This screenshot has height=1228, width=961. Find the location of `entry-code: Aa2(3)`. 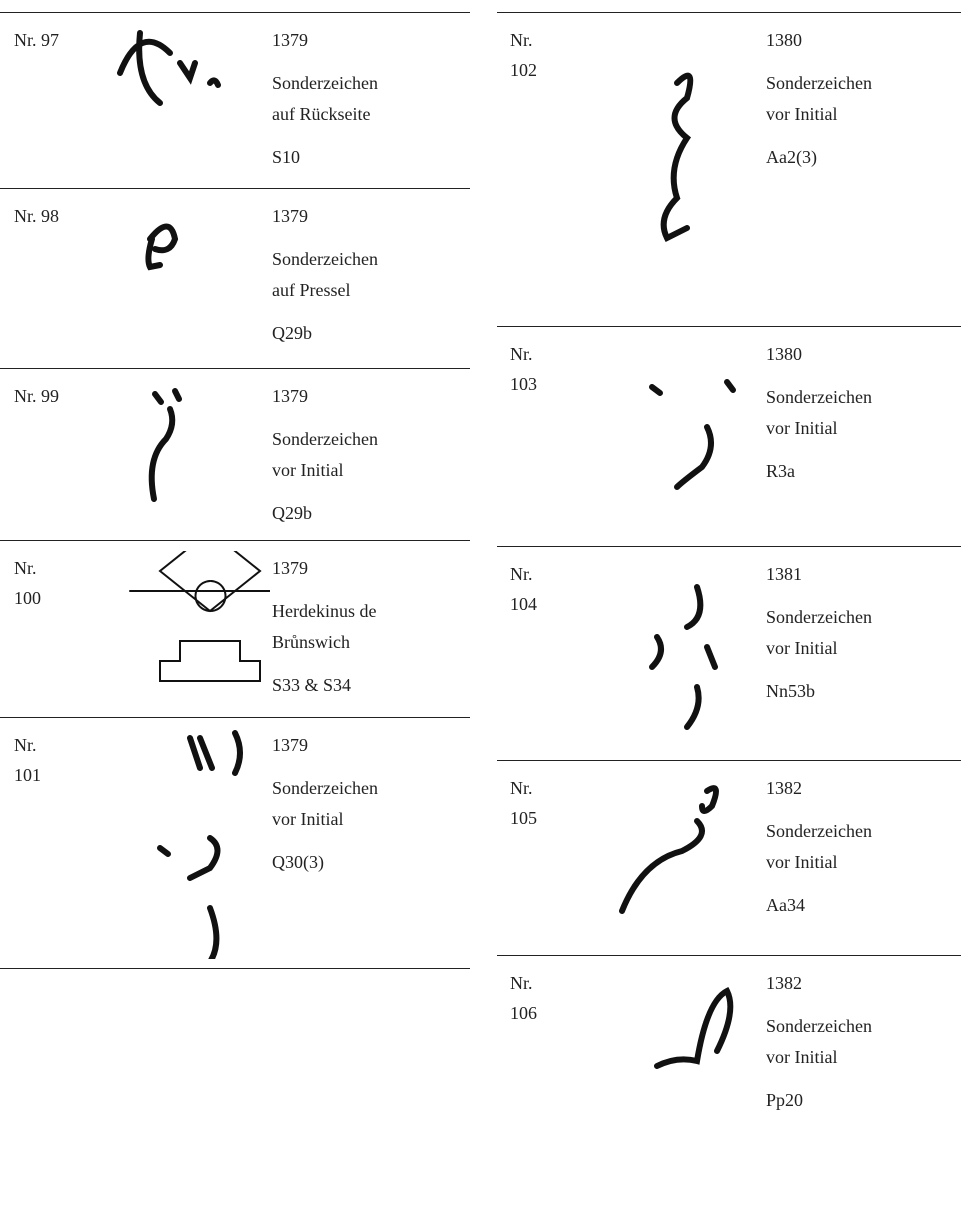

entry-code: Aa2(3) is located at coordinates (791, 157).